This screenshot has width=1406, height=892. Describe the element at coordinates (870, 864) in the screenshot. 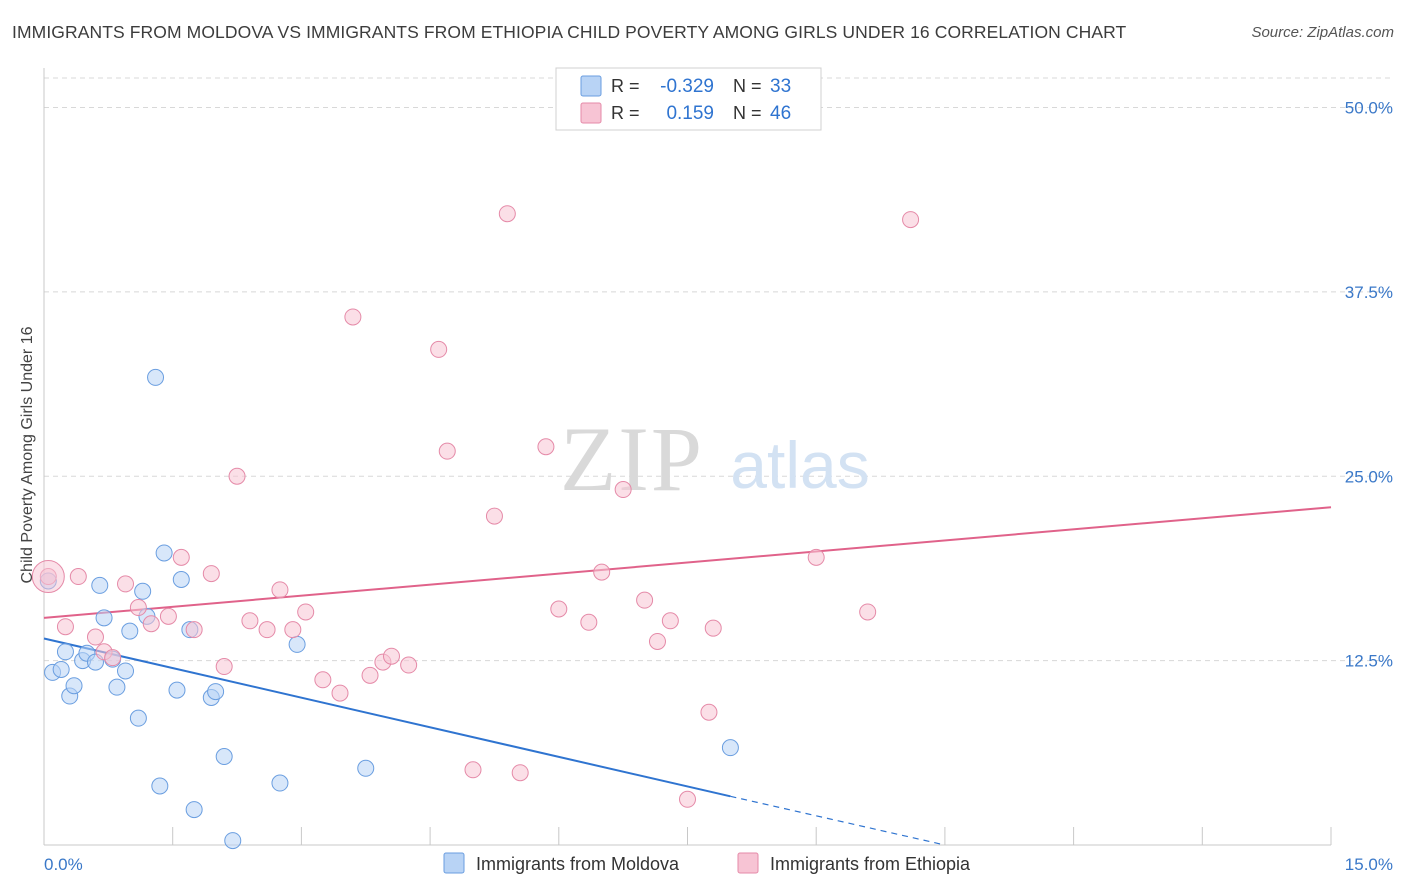

I see `legend-ethiopia-label: Immigrants from Ethiopia` at that location.